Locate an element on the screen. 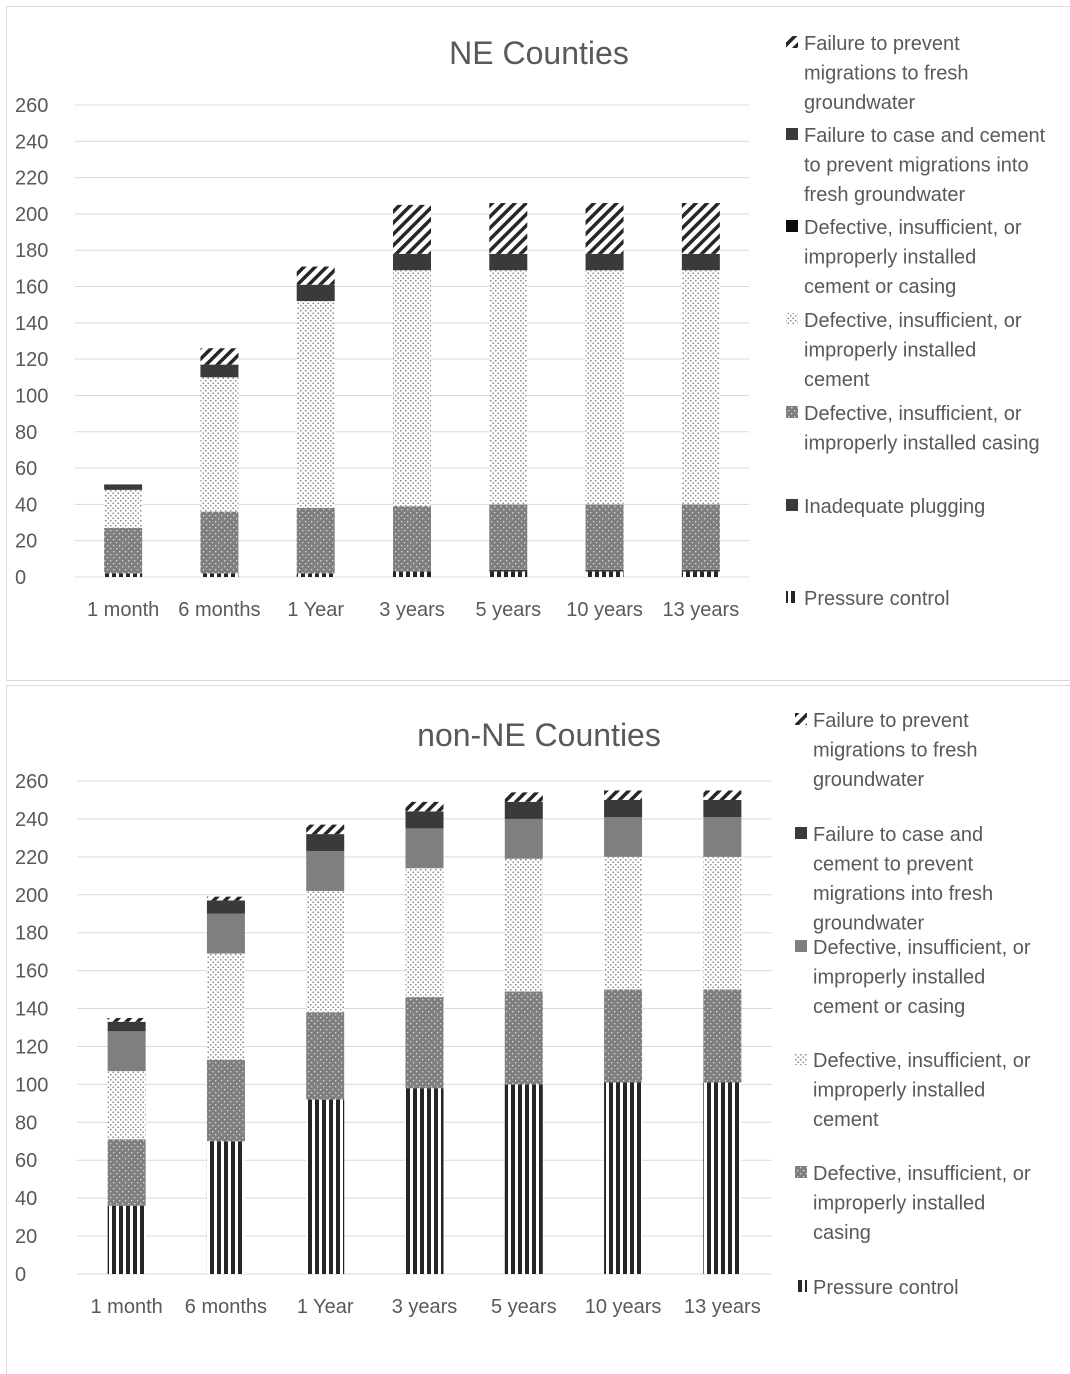 Image resolution: width=1070 pixels, height=1374 pixels. x-tick-label: 5 years is located at coordinates (508, 610).